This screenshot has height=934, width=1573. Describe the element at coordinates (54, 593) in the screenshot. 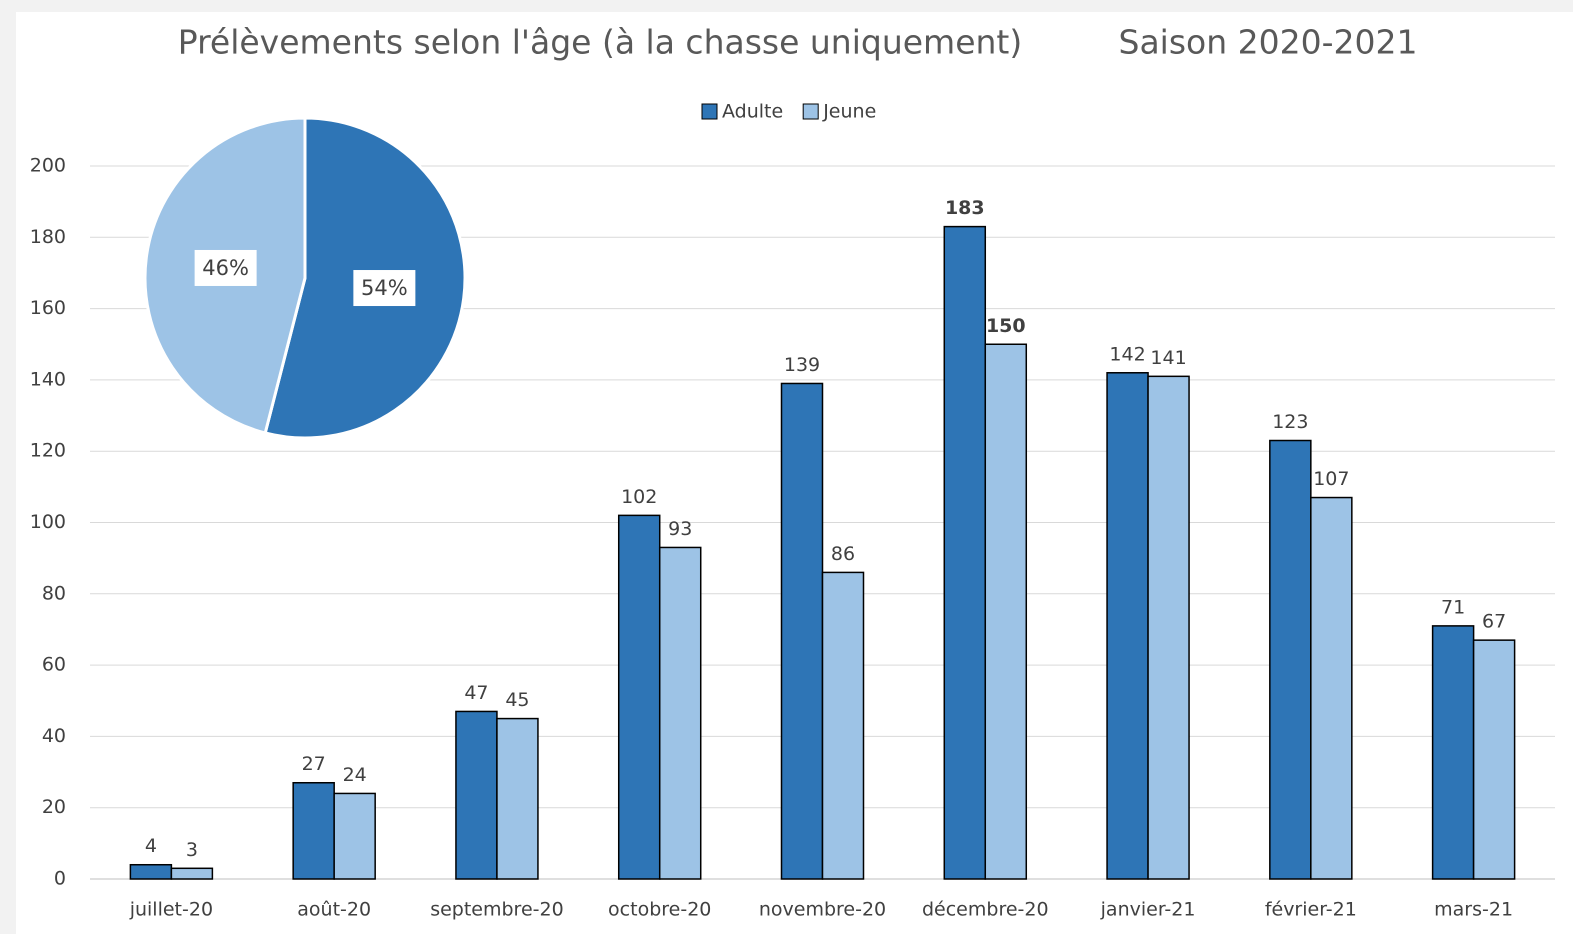

I see `y-tick-label: 80` at that location.